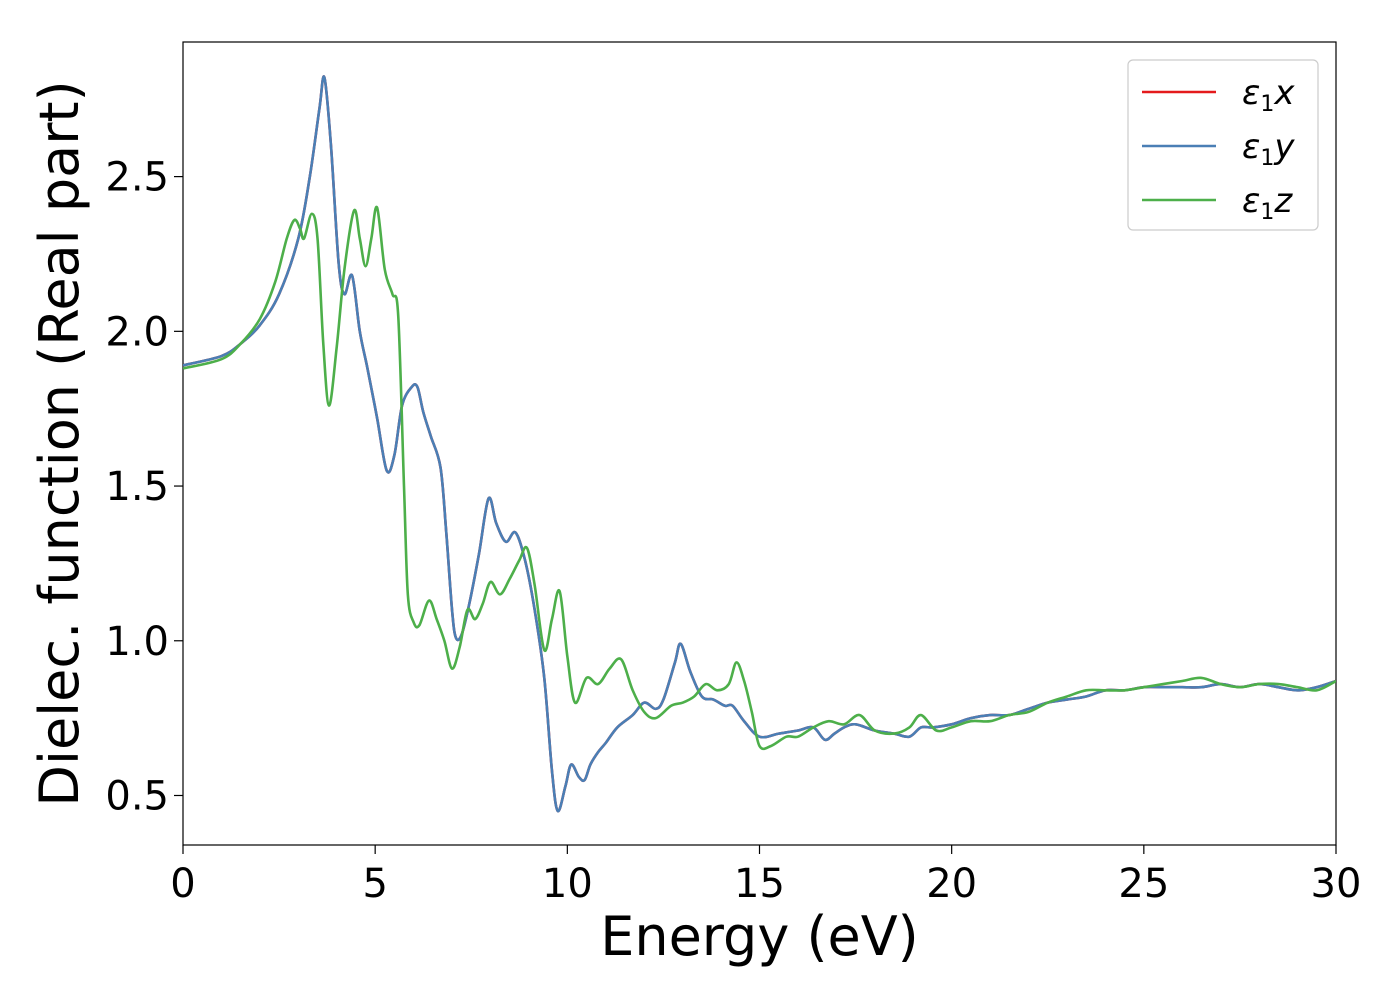  I want to click on legend-label-z: ε1z, so click(1267, 203).